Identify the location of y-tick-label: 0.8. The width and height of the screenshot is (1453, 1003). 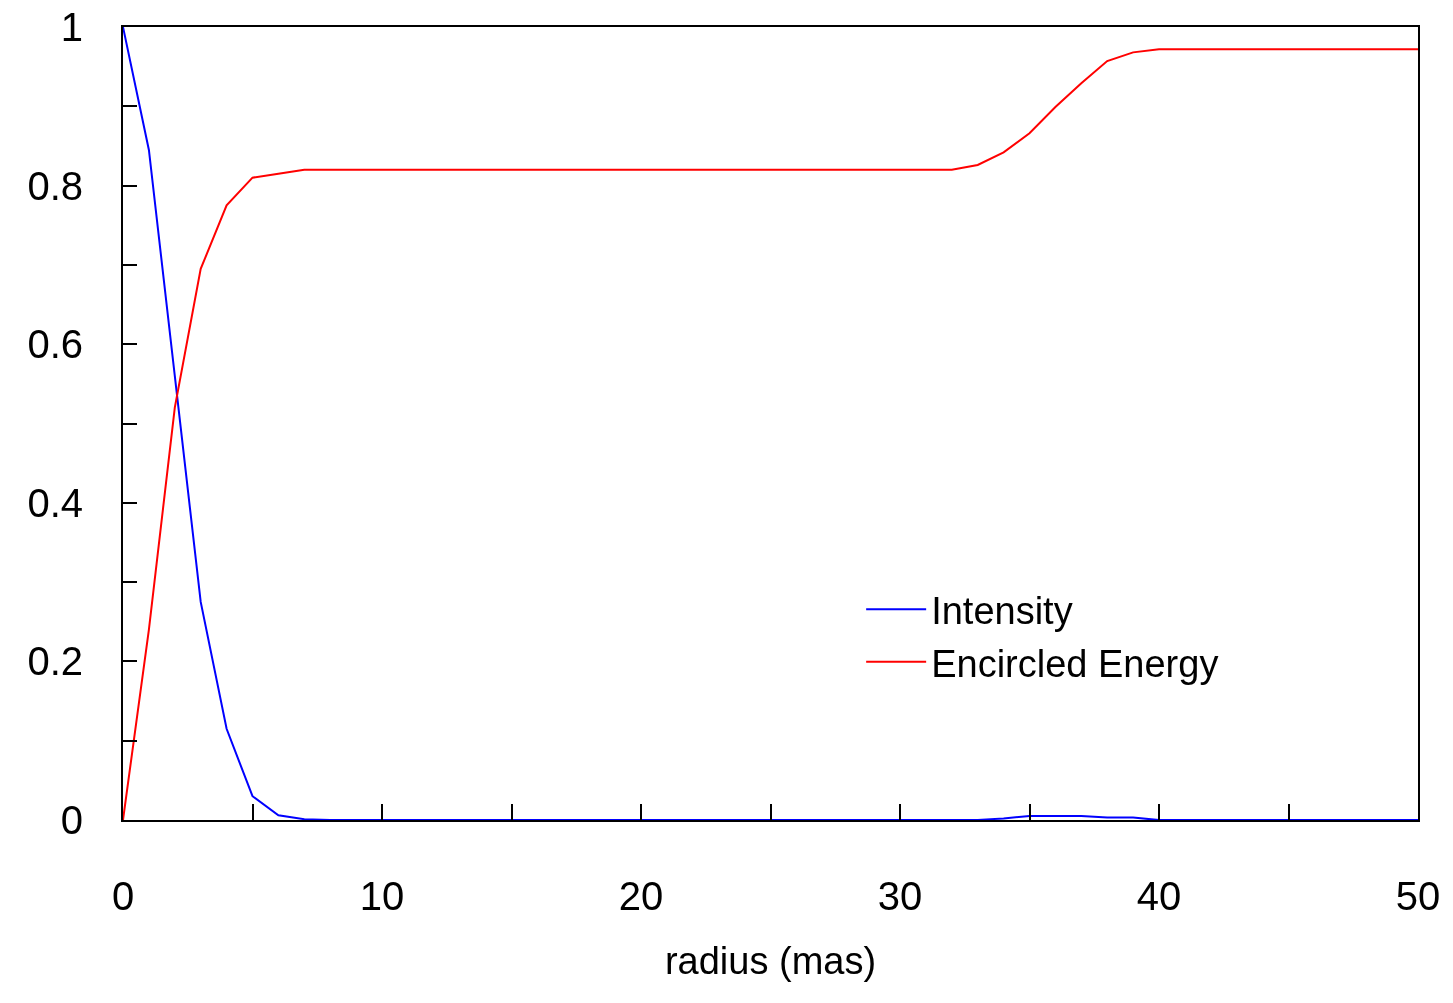
(55, 185).